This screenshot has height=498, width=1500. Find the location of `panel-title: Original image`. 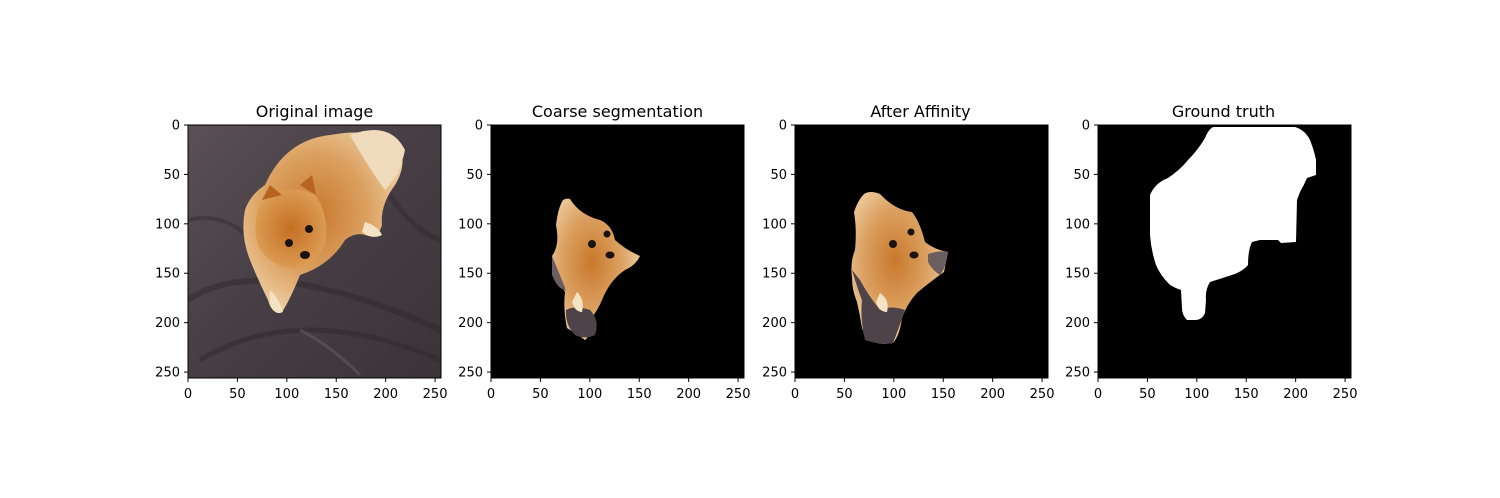

panel-title: Original image is located at coordinates (315, 111).